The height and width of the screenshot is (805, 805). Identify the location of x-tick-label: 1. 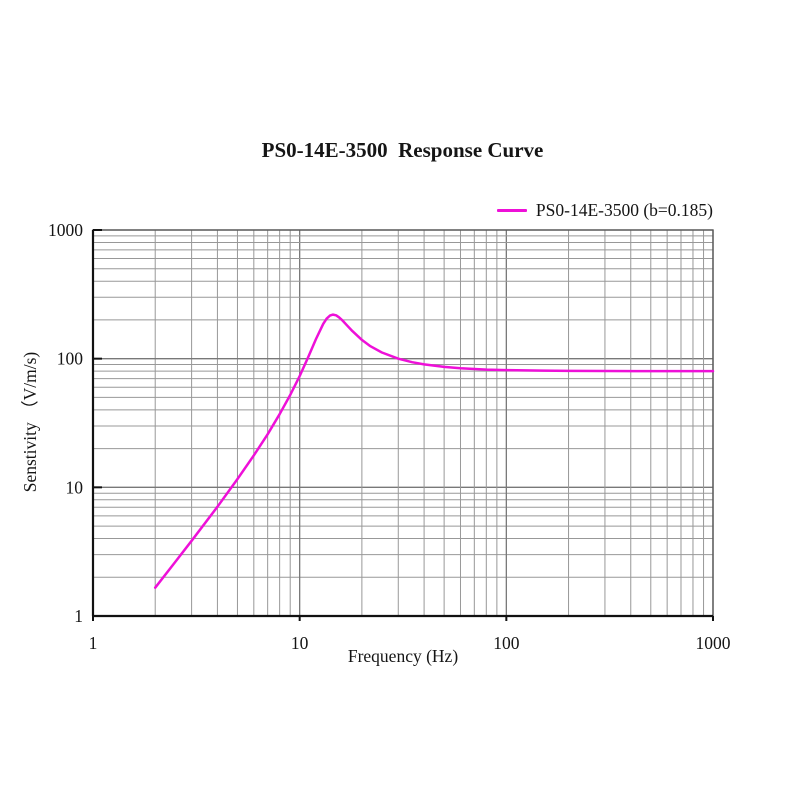
(93, 643).